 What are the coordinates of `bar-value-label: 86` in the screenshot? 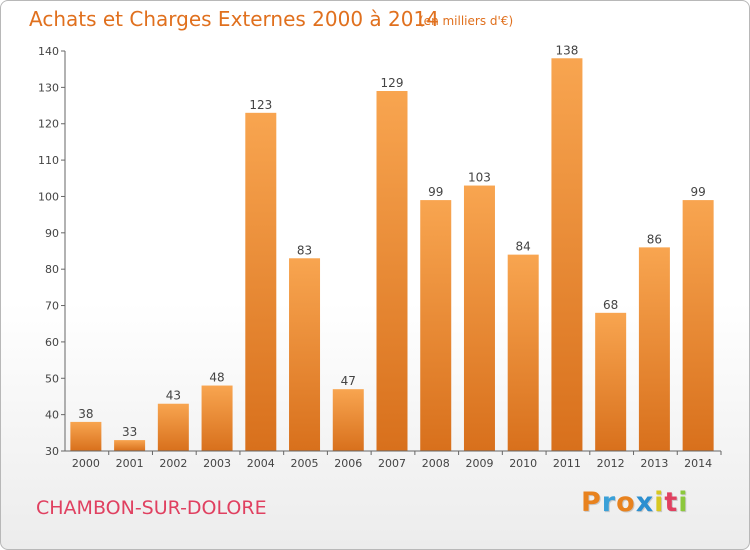 It's located at (654, 239).